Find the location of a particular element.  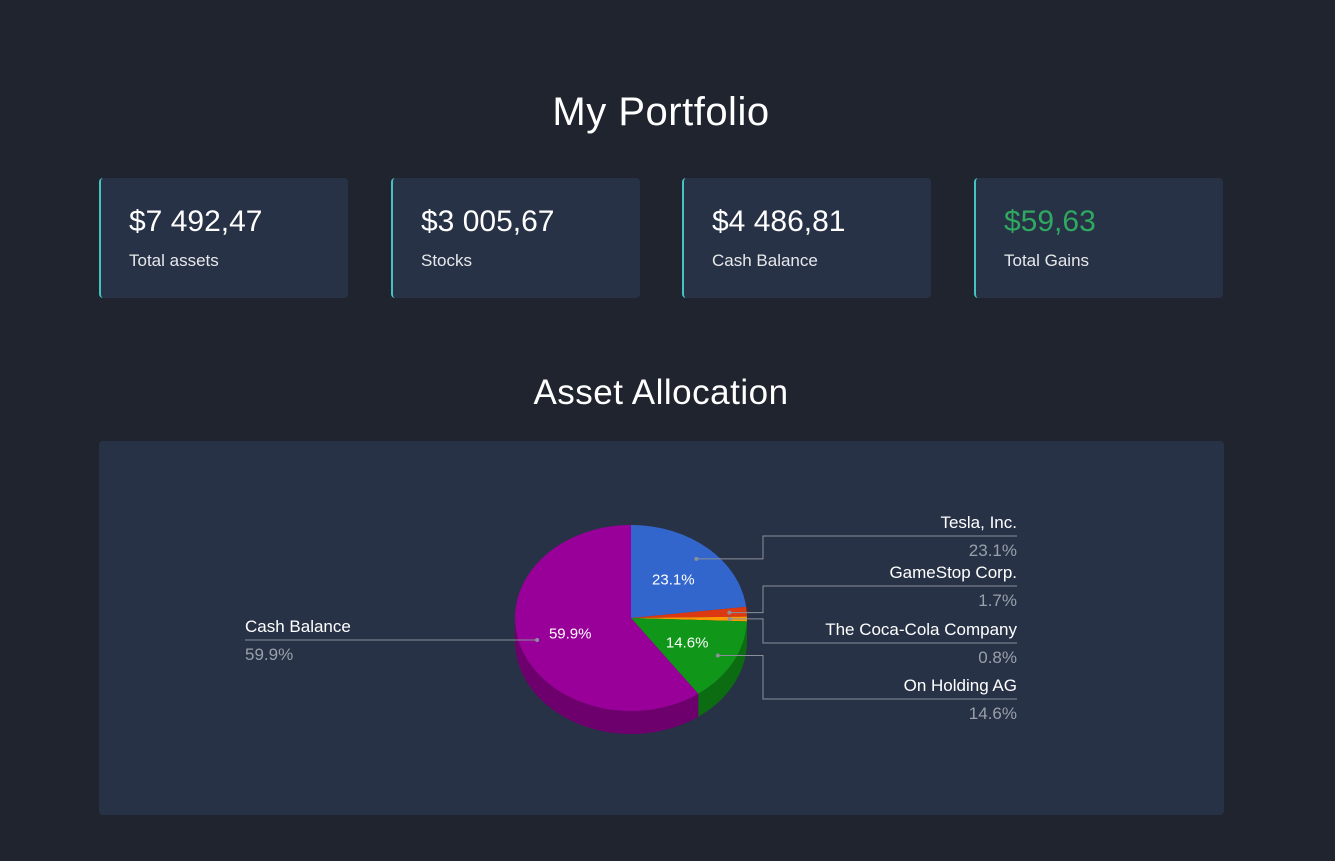

callout-name-3: On Holding AG is located at coordinates (960, 685).